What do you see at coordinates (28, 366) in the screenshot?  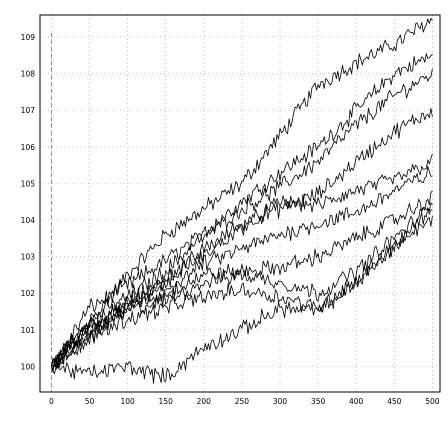 I see `y-tick-label: 100` at bounding box center [28, 366].